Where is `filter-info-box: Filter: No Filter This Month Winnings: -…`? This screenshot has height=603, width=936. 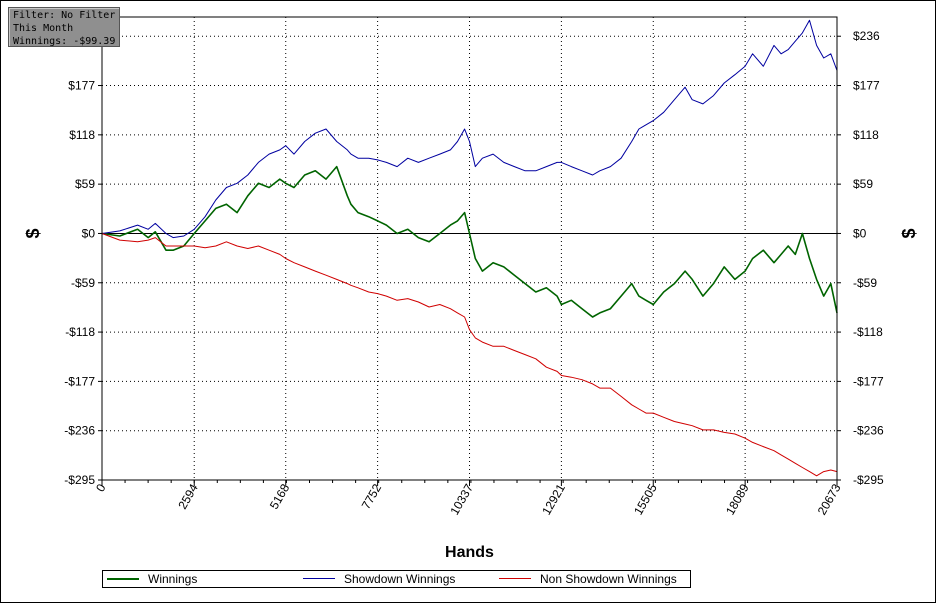
filter-info-box: Filter: No Filter This Month Winnings: -… is located at coordinates (64, 27).